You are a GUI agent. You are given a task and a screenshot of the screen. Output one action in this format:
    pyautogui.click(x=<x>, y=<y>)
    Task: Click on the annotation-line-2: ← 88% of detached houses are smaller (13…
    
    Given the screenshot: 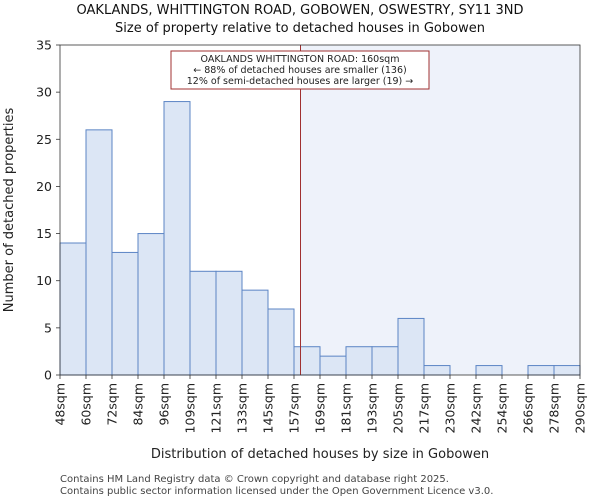 What is the action you would take?
    pyautogui.click(x=299, y=70)
    